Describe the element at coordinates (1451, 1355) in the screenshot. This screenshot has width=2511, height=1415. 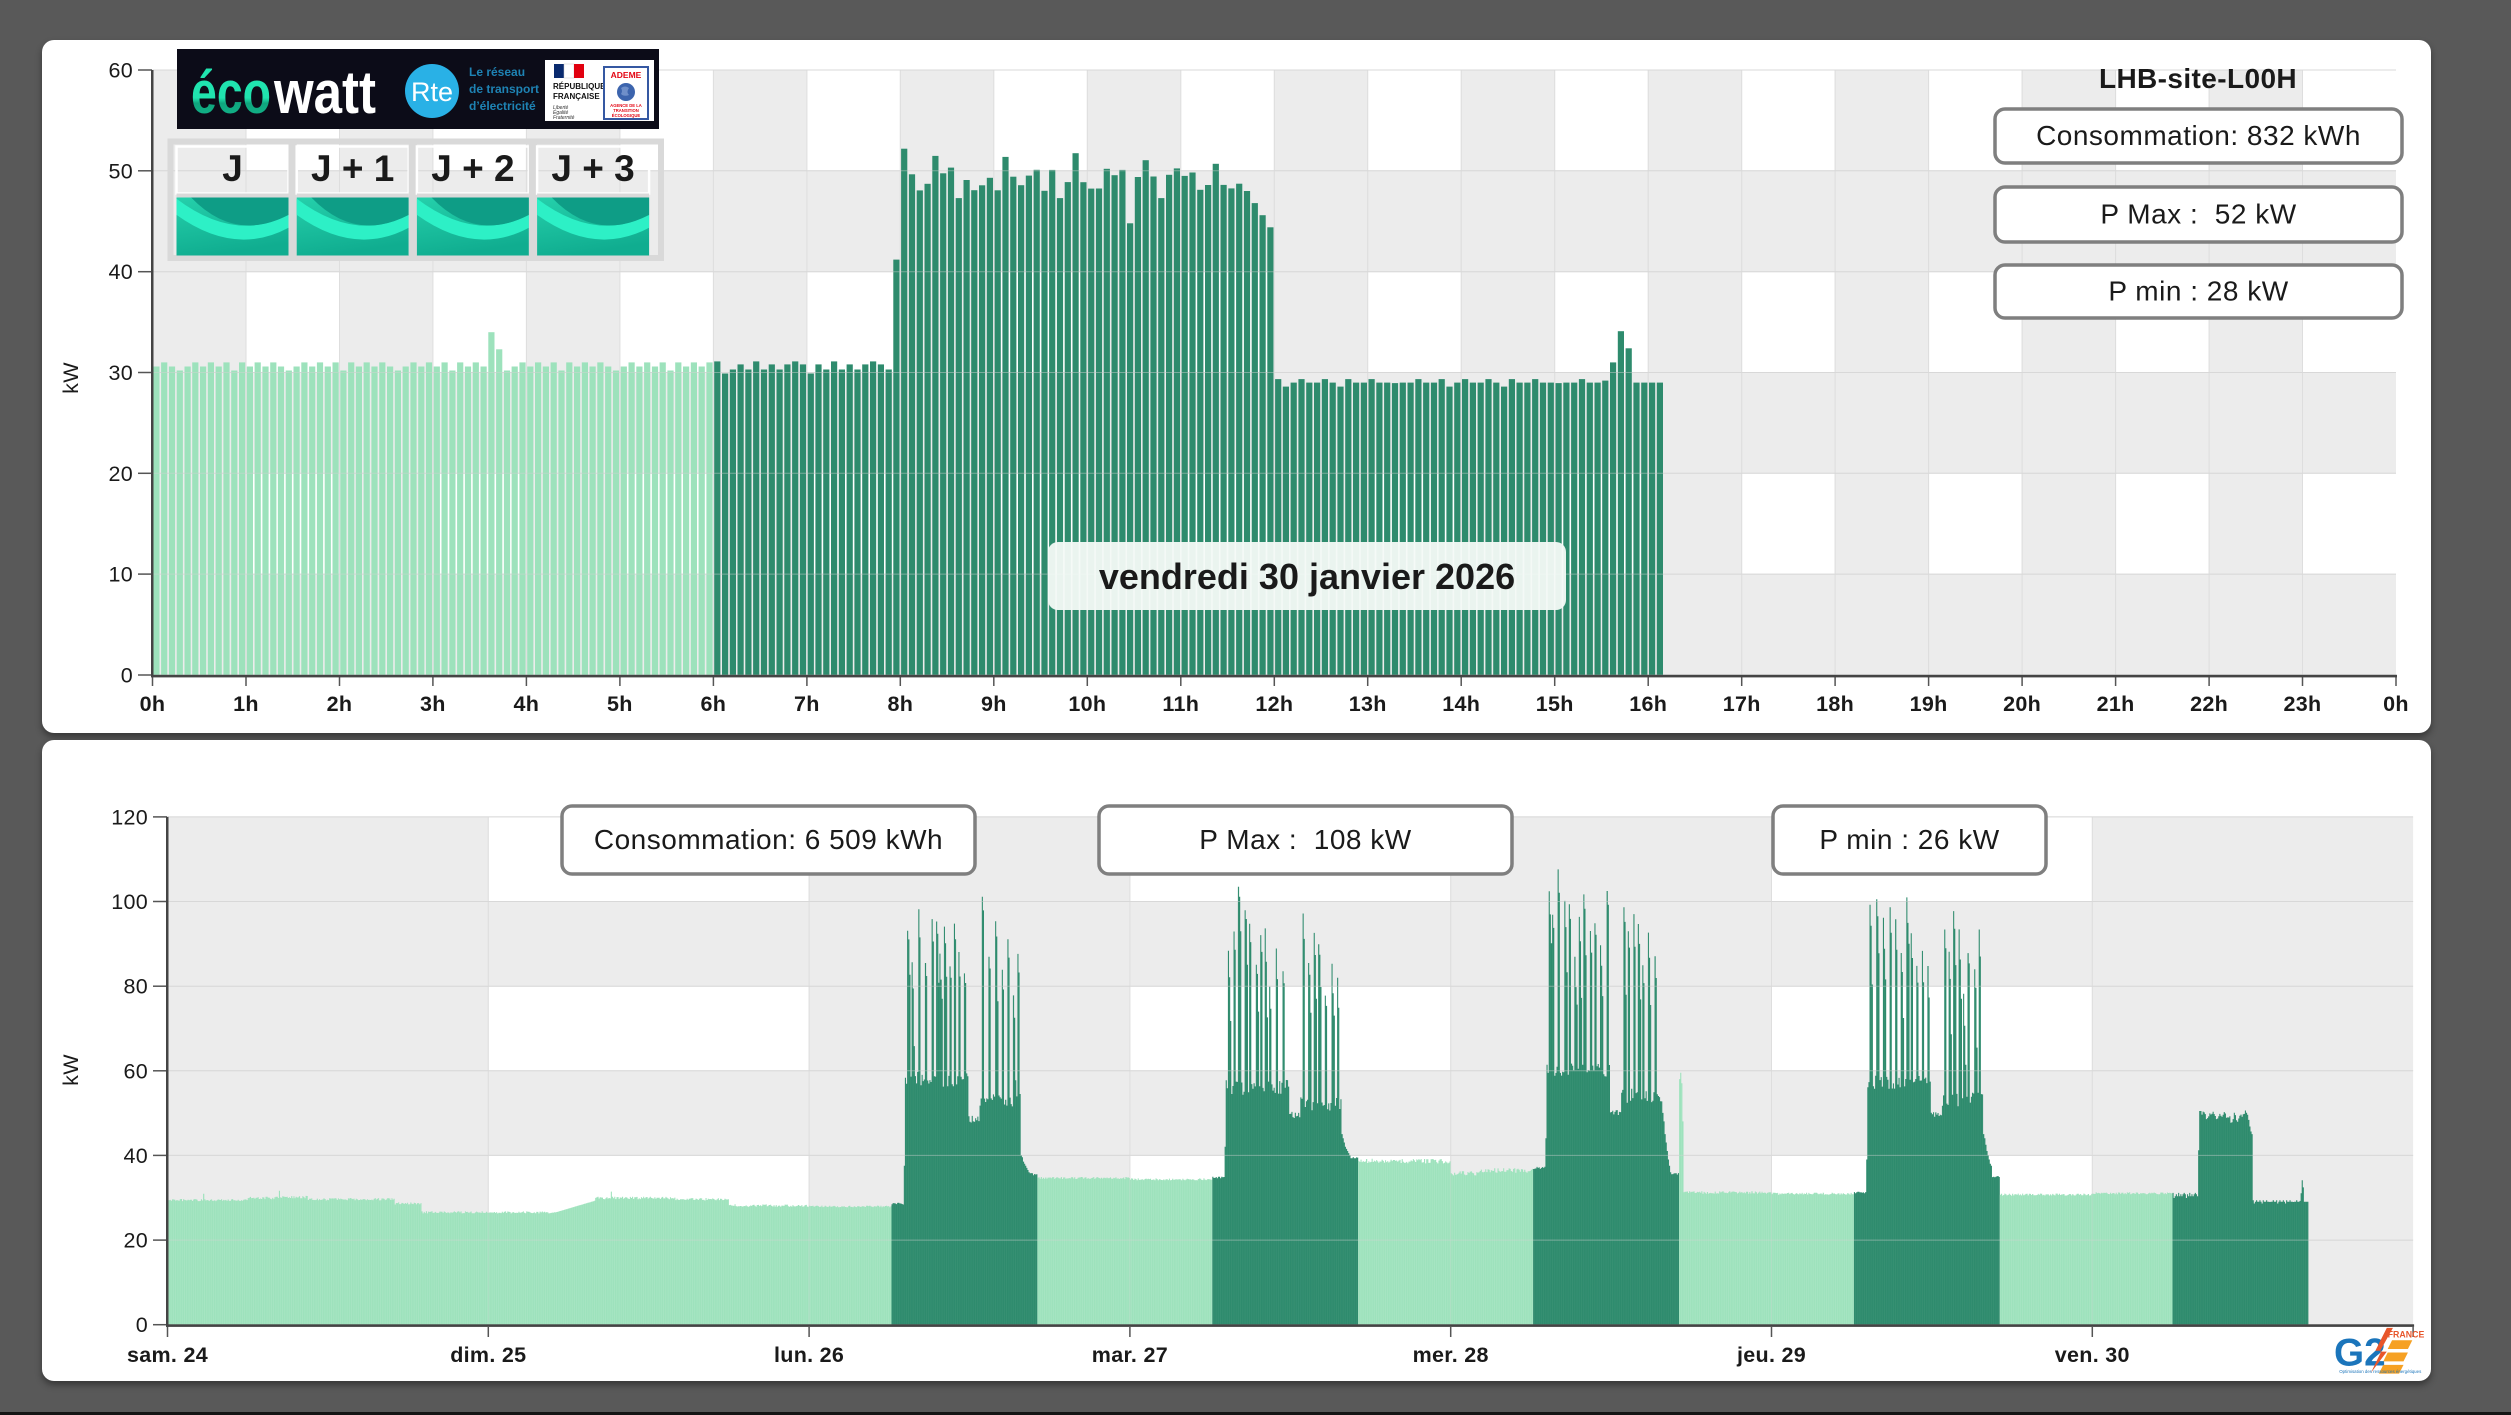
I see `svg-text: mer. 28` at that location.